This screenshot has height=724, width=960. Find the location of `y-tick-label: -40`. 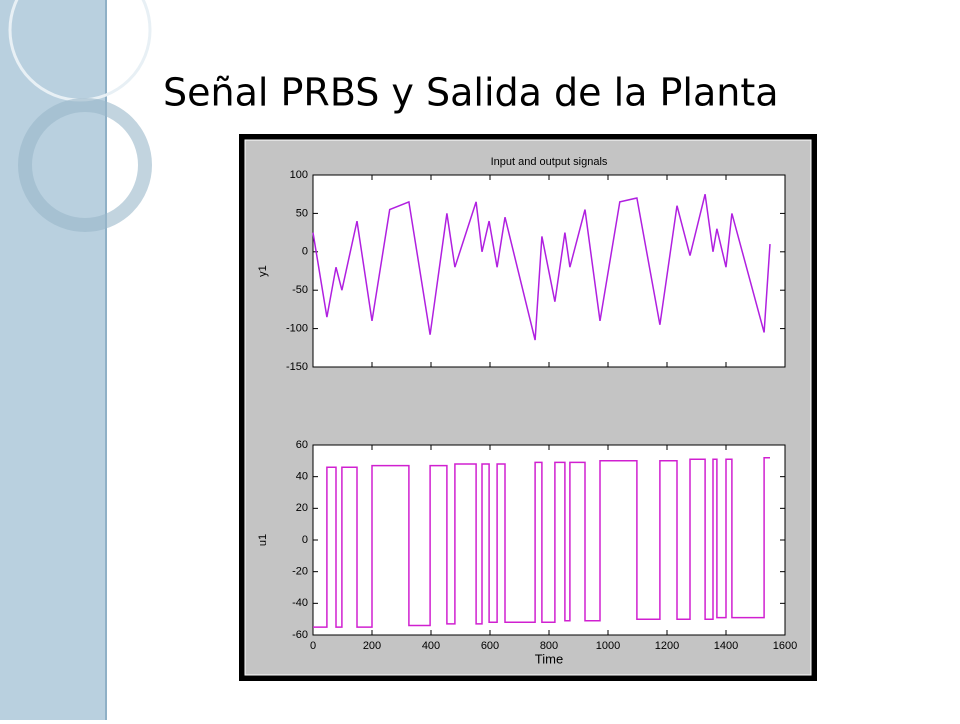

y-tick-label: -40 is located at coordinates (300, 603).